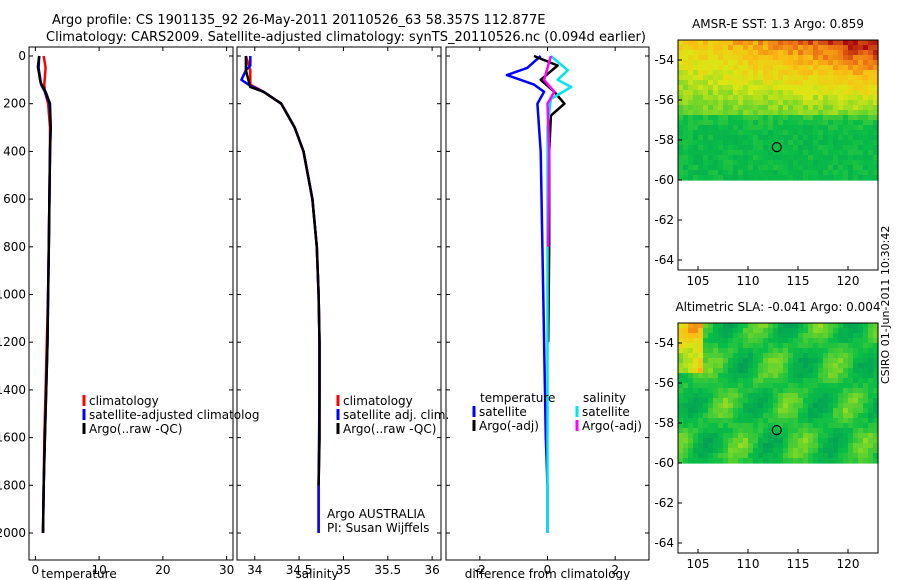 This screenshot has width=900, height=580. What do you see at coordinates (14, 151) in the screenshot?
I see `y-tick-label: 400` at bounding box center [14, 151].